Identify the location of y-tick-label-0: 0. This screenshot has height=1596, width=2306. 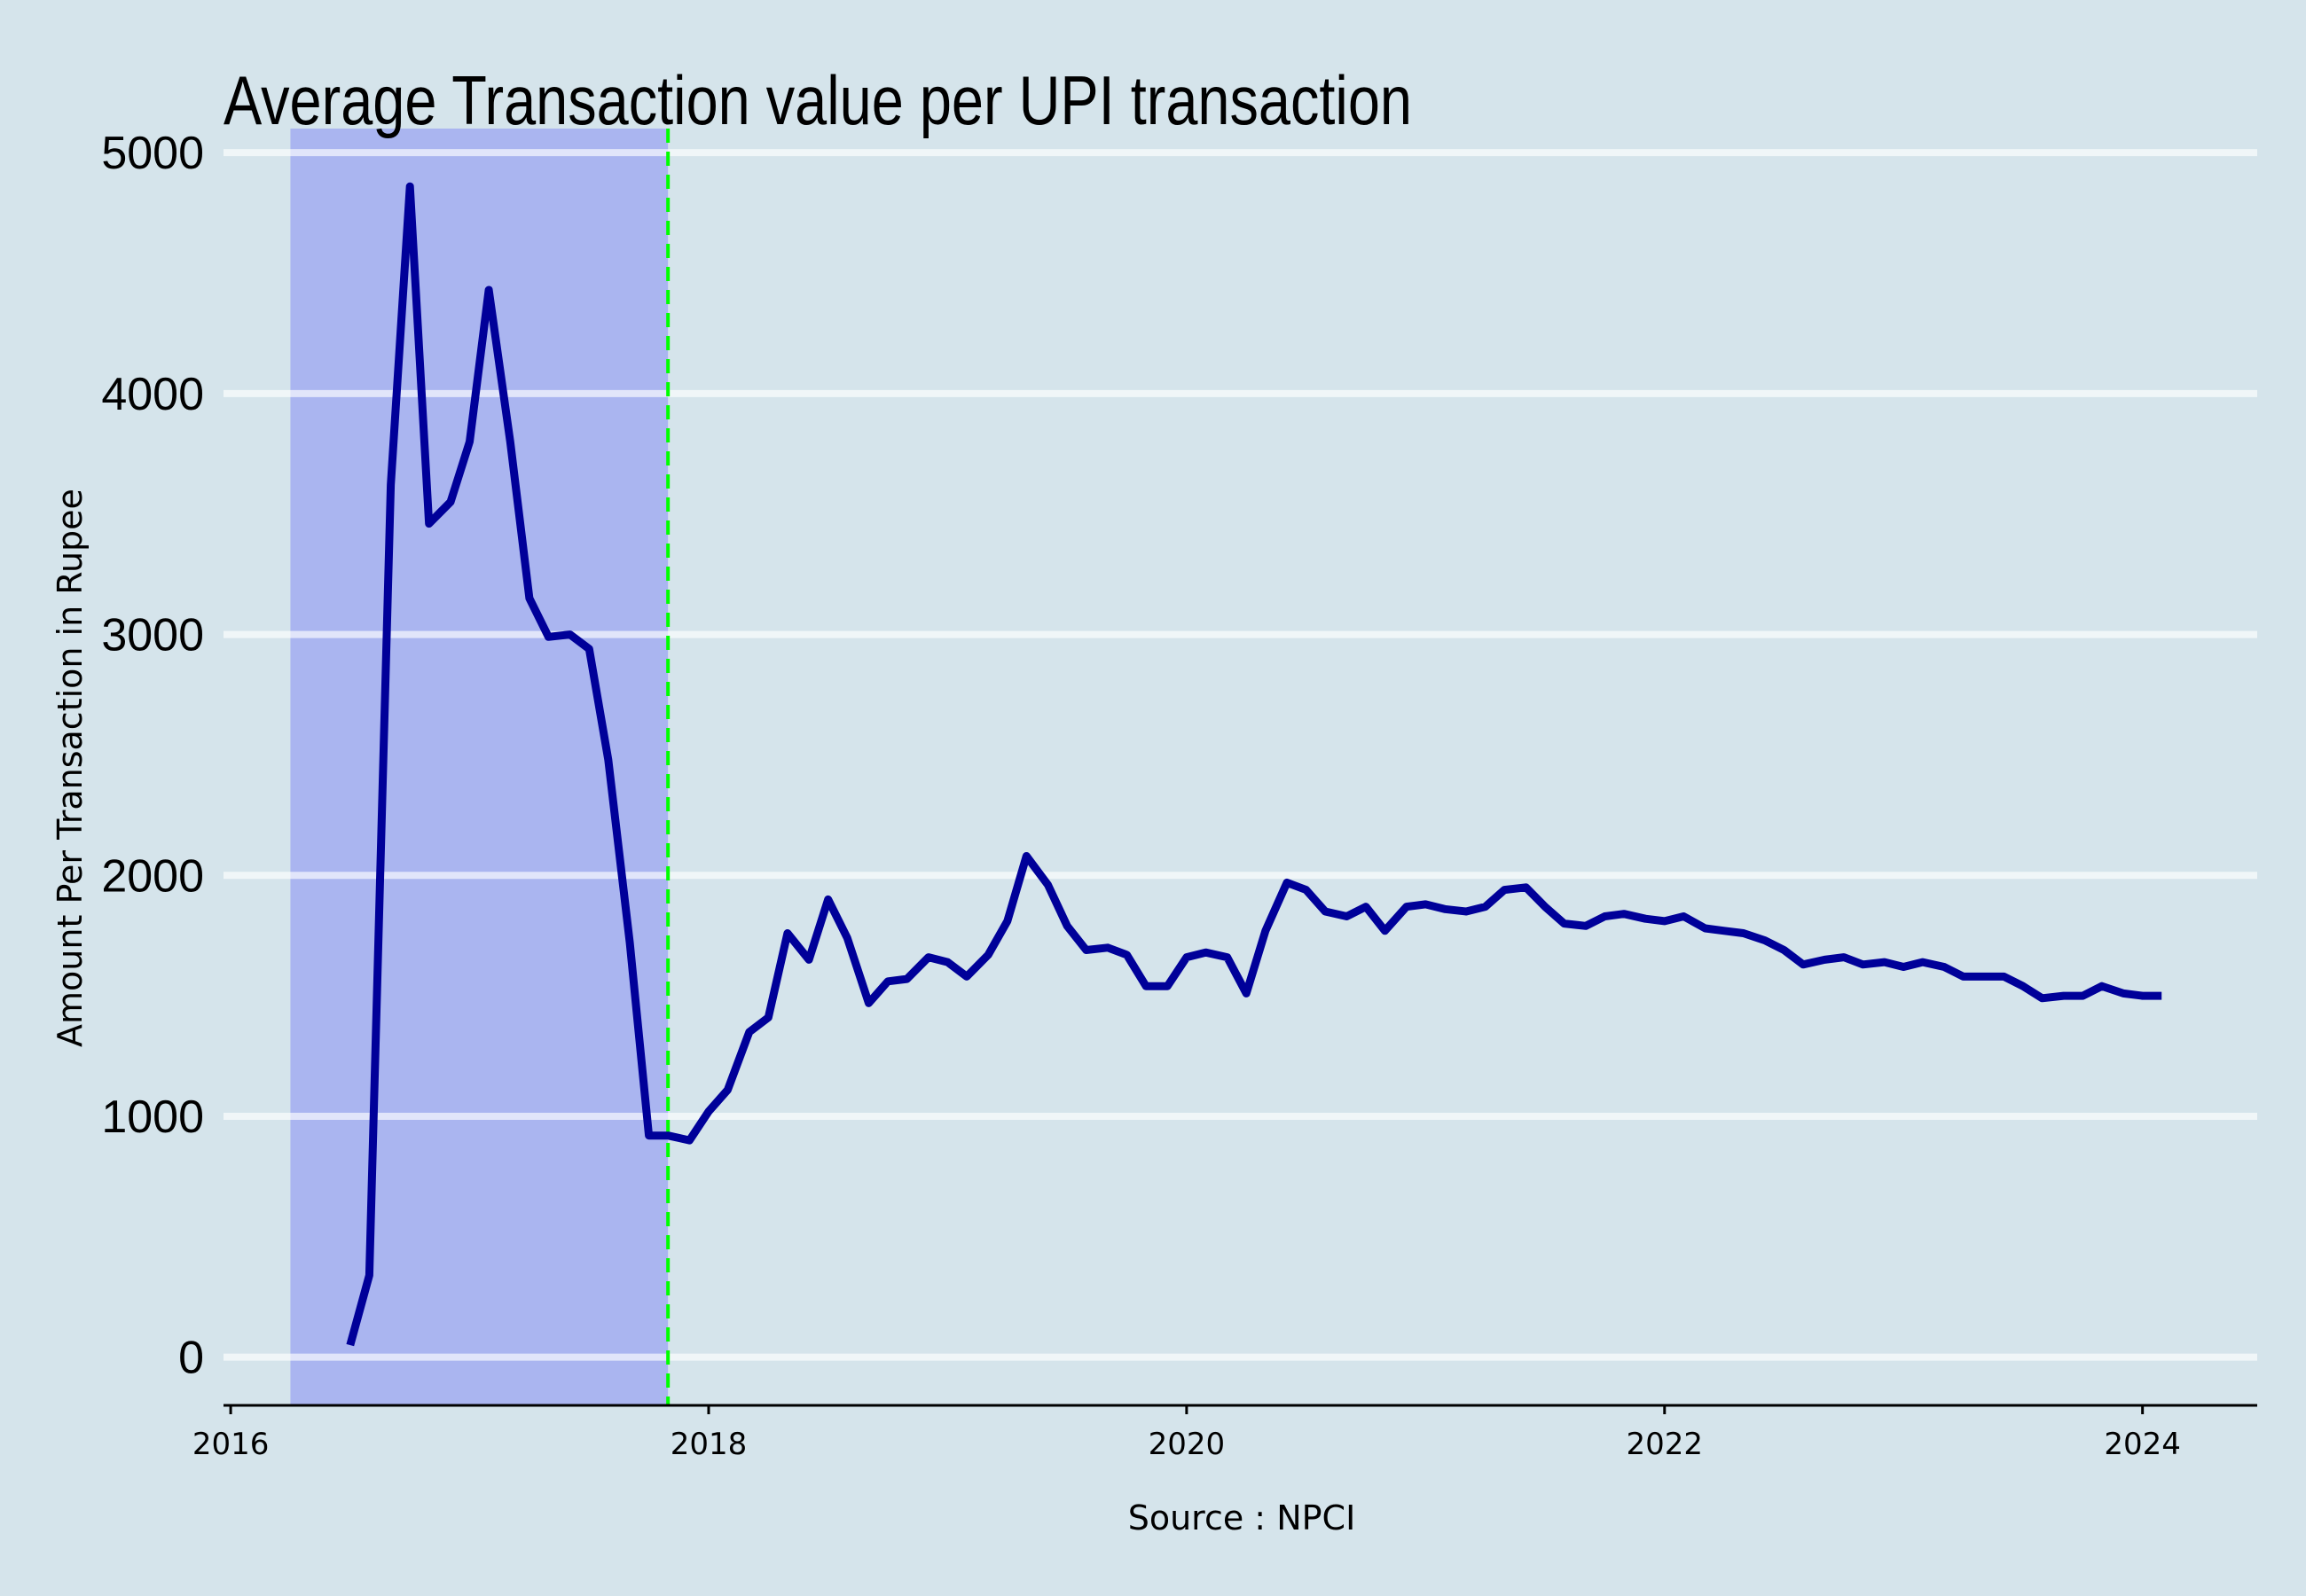
(191, 1358).